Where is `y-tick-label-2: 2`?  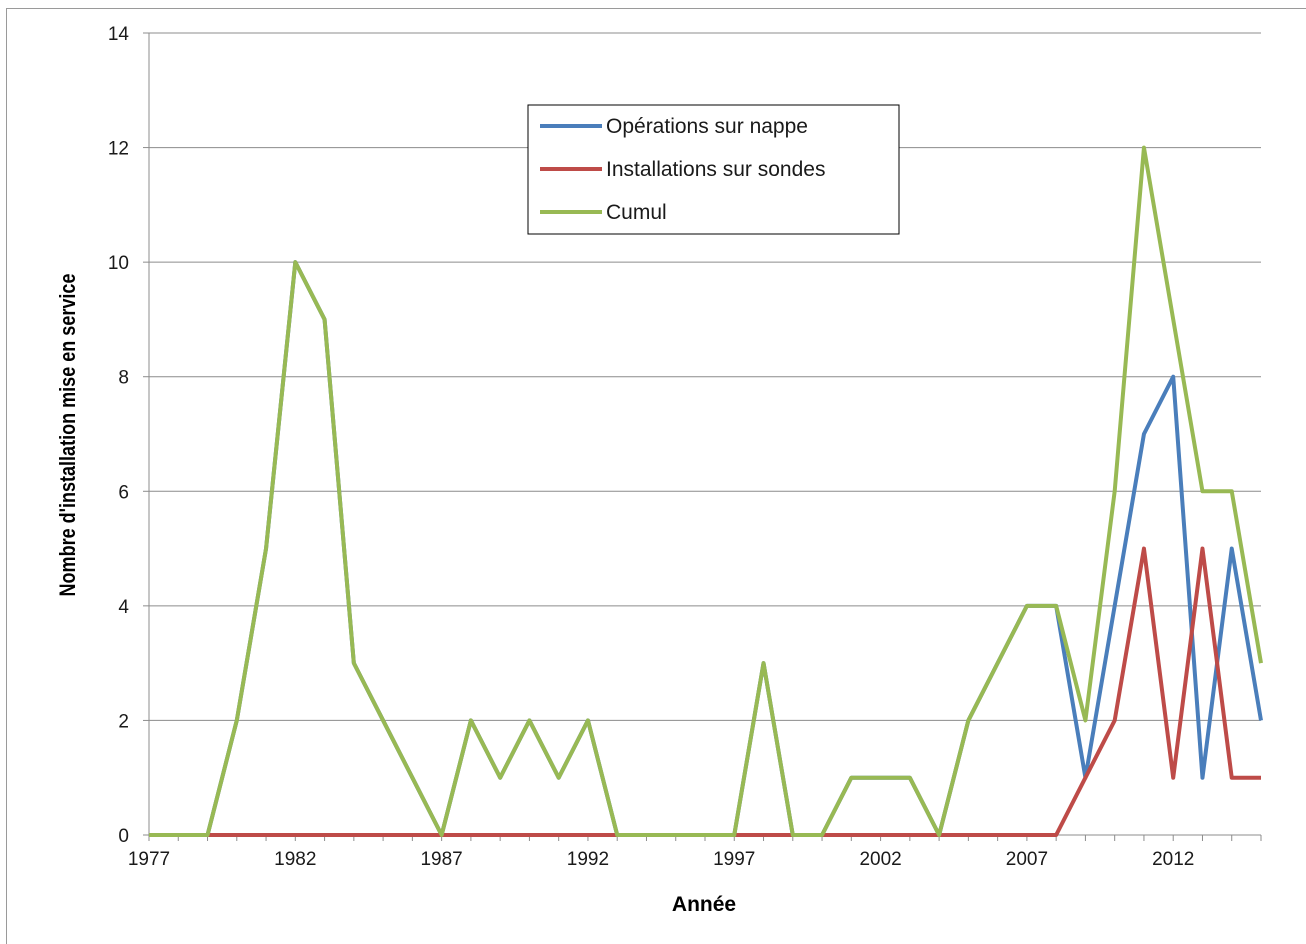
y-tick-label-2: 2 is located at coordinates (123, 721).